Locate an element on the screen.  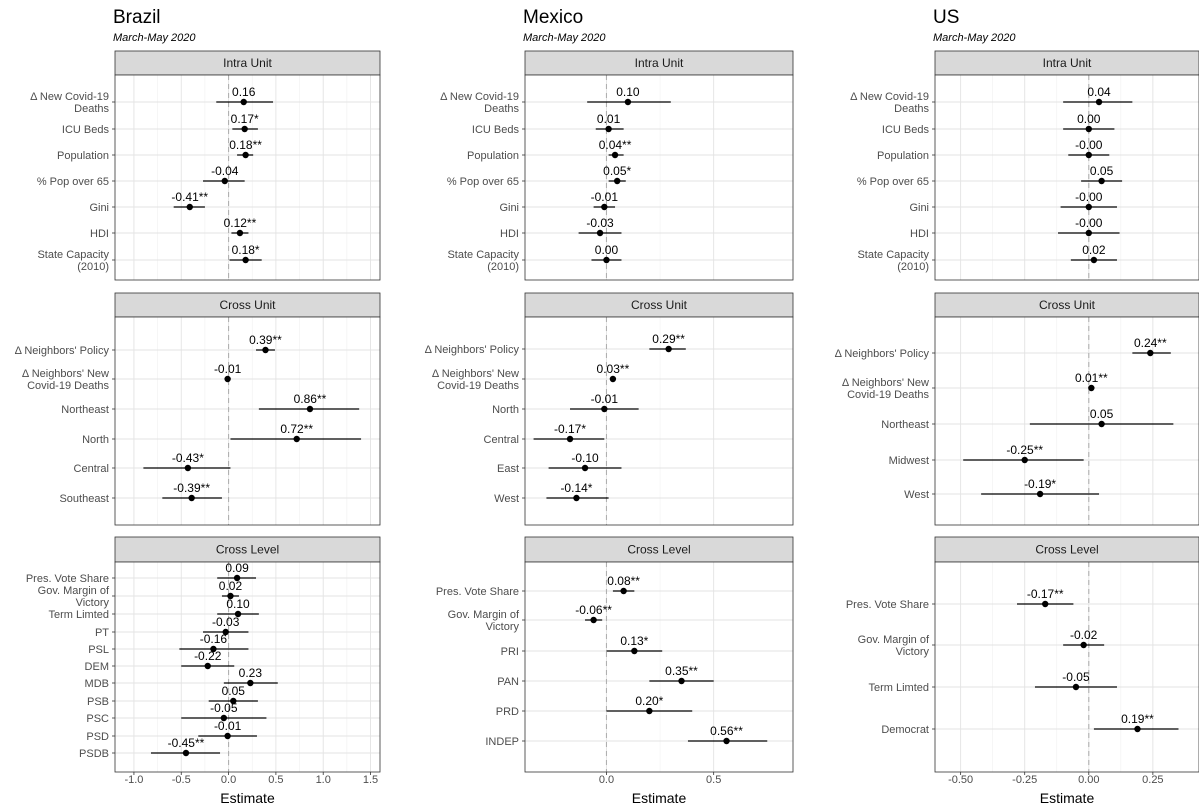
row-label: PRI is located at coordinates (510, 652).